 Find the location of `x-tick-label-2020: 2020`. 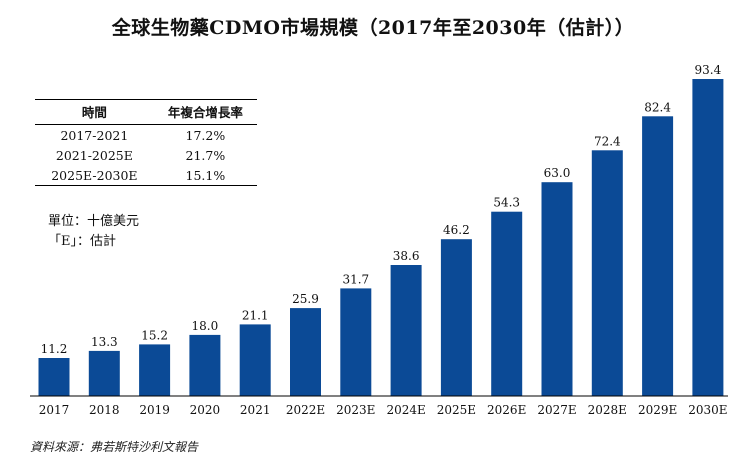

x-tick-label-2020: 2020 is located at coordinates (205, 410).